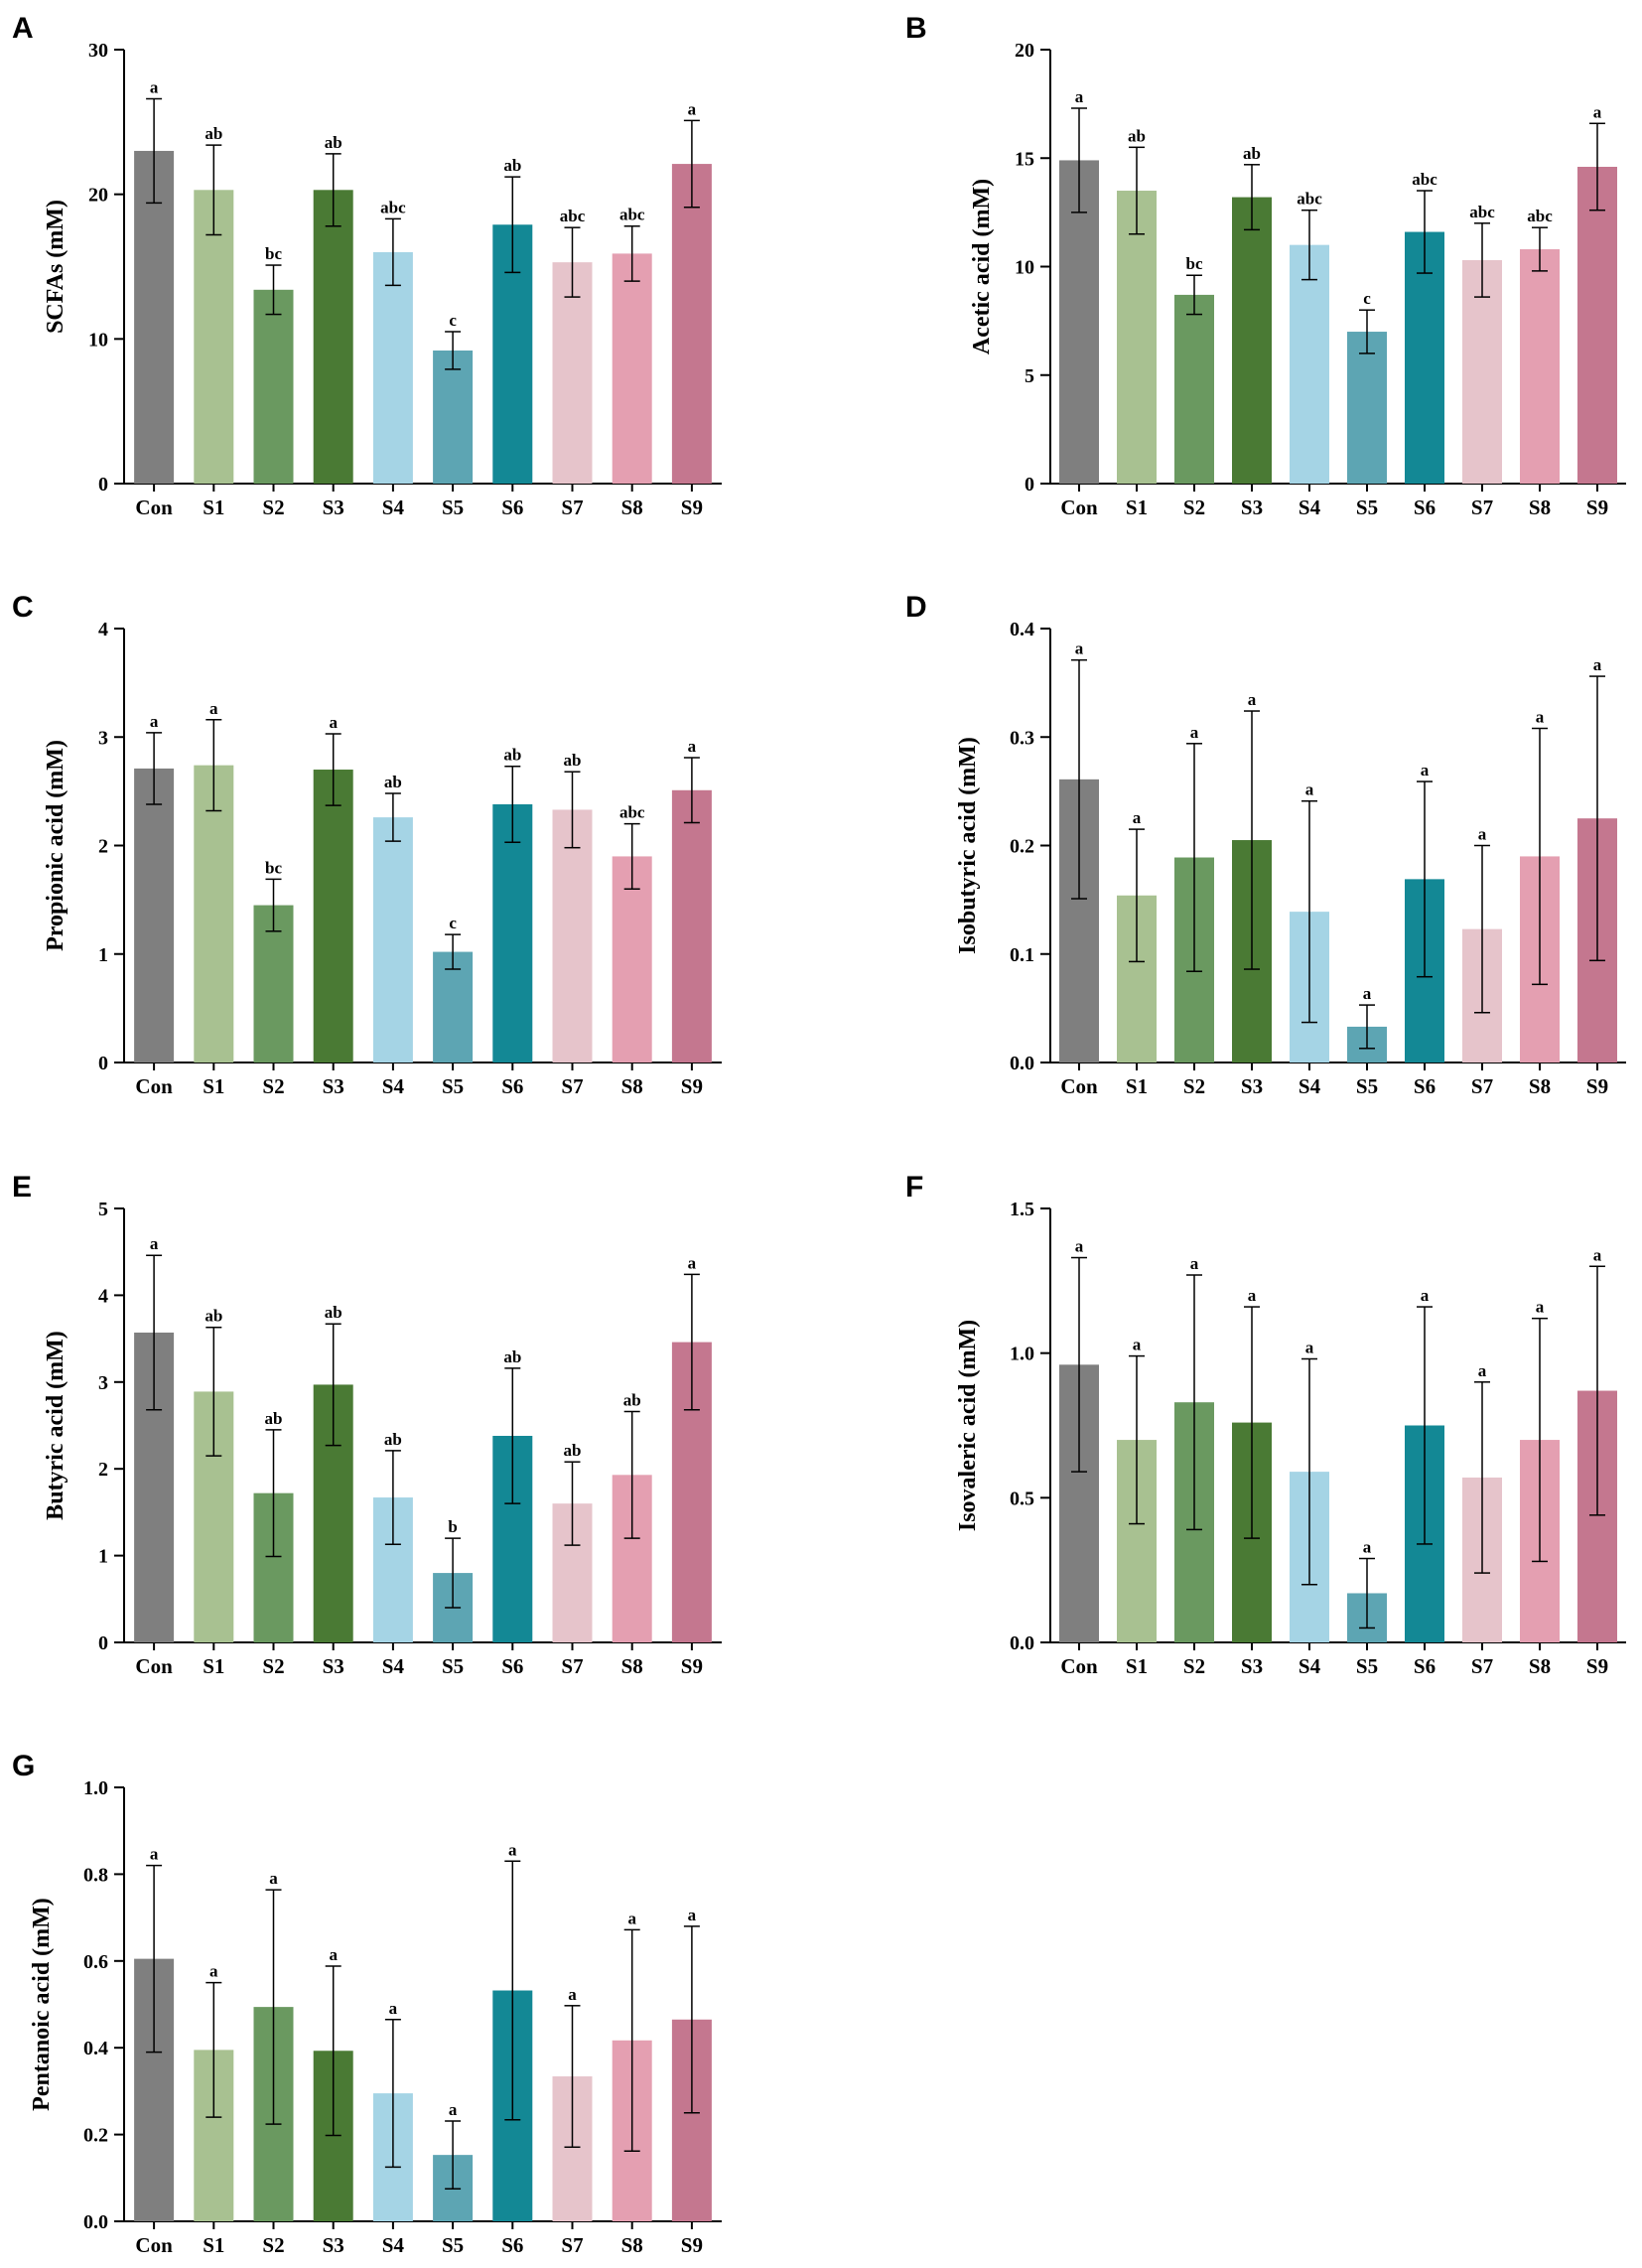  Describe the element at coordinates (1252, 153) in the screenshot. I see `significance-letter-b: ab` at that location.